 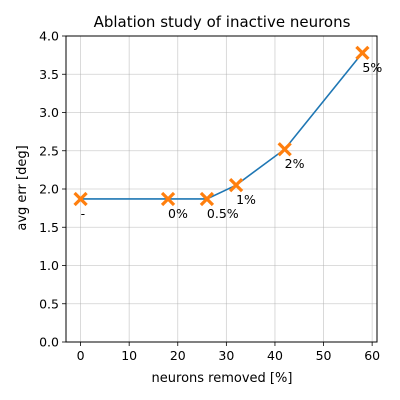 I want to click on y-tick-label: 0.5, so click(x=49, y=303).